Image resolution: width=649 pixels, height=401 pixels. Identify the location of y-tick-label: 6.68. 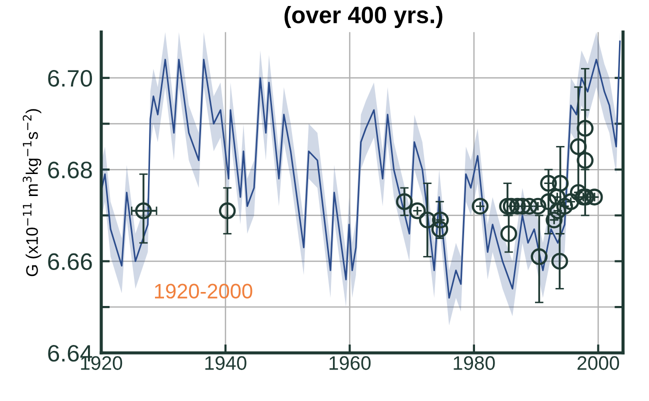
(70, 170).